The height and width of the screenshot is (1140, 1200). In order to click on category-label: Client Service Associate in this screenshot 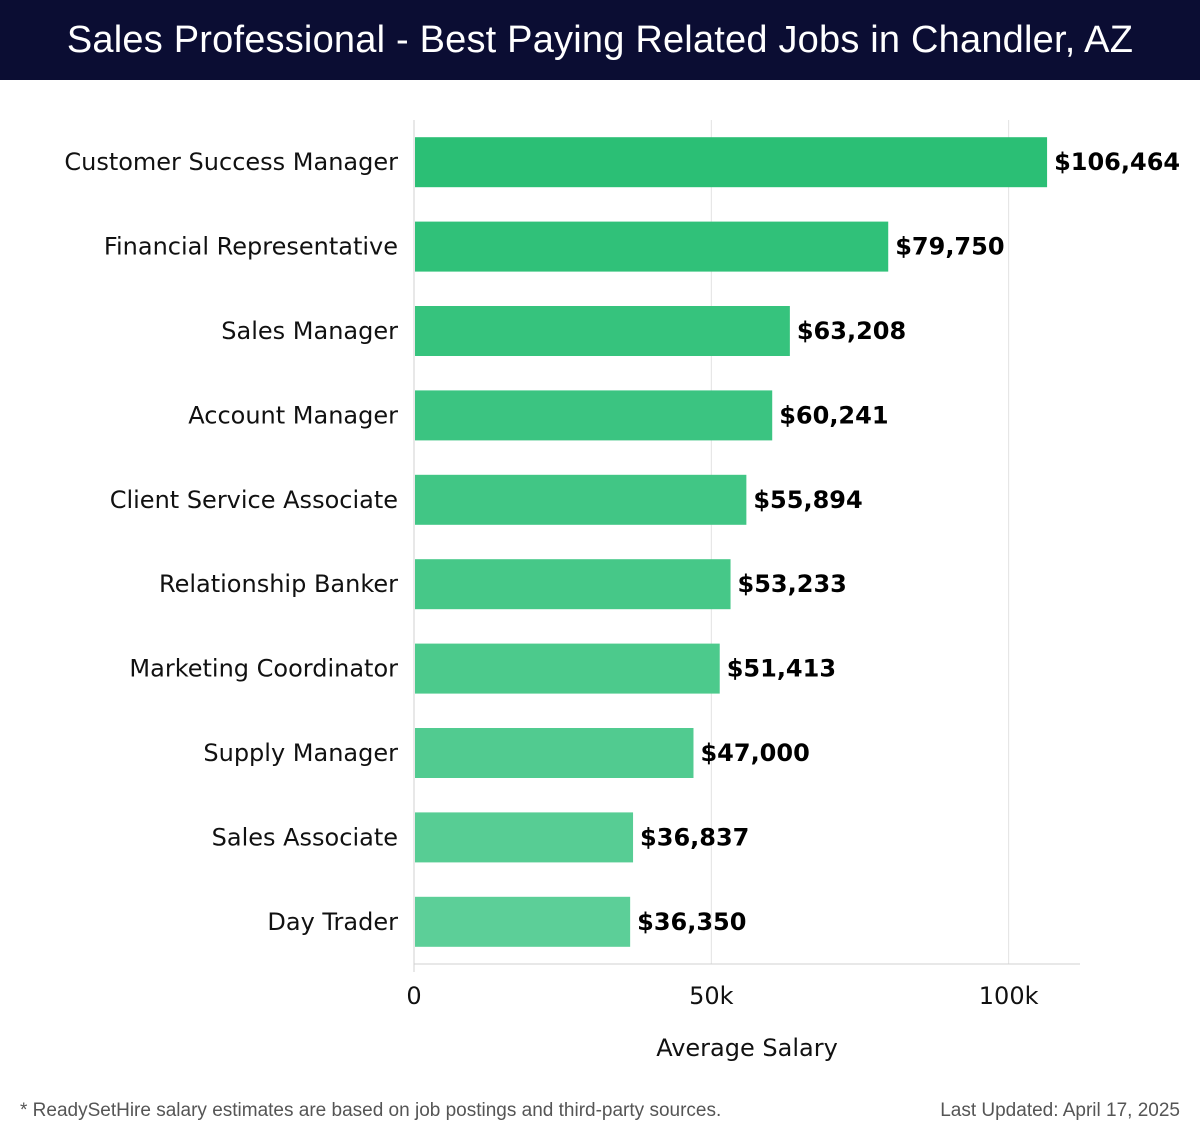, I will do `click(254, 500)`.